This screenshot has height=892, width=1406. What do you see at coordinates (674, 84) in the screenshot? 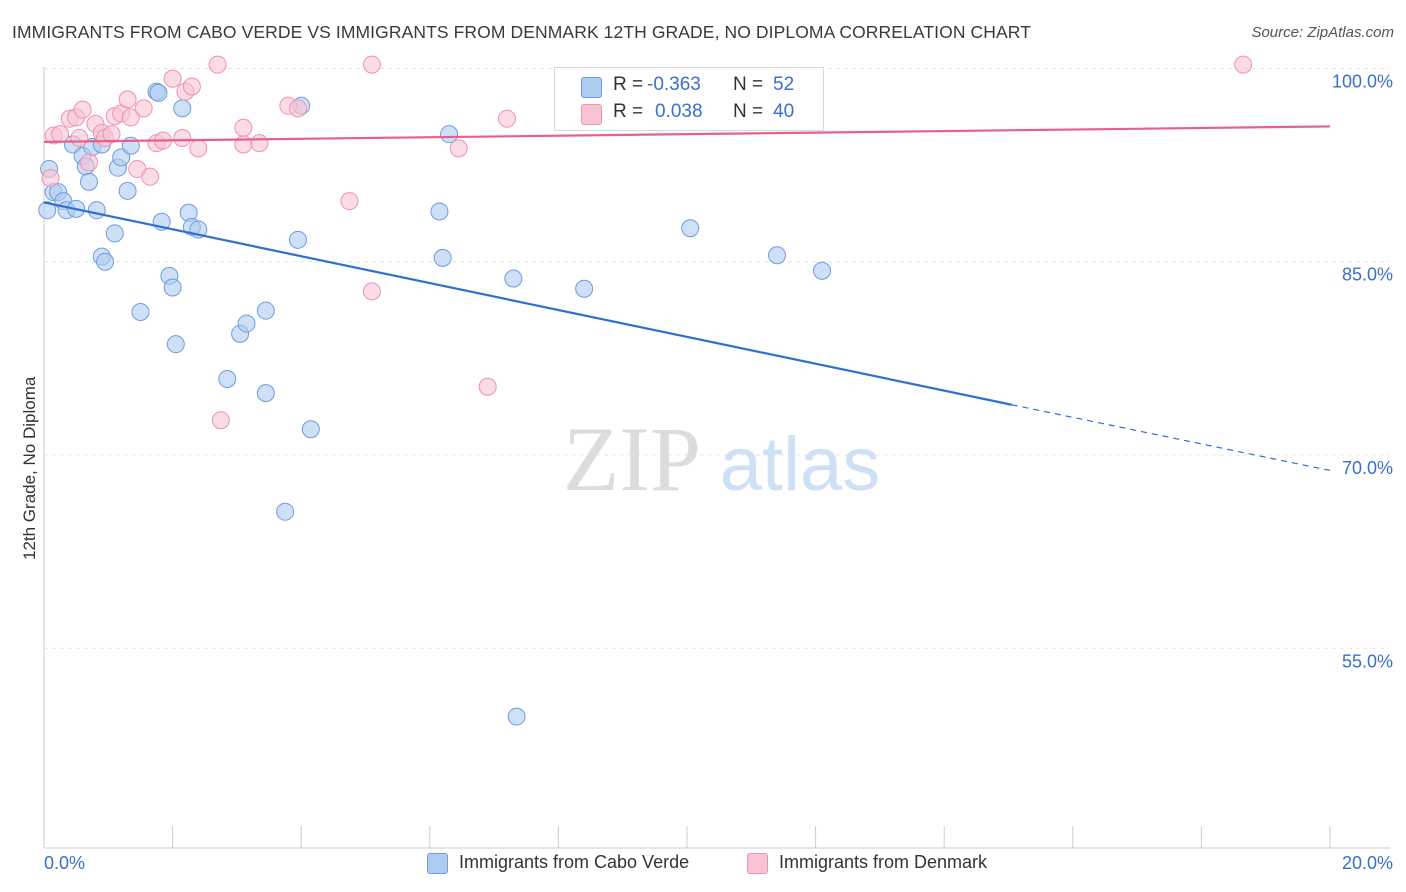
I see `legend-r-value: -0.363` at bounding box center [674, 84].